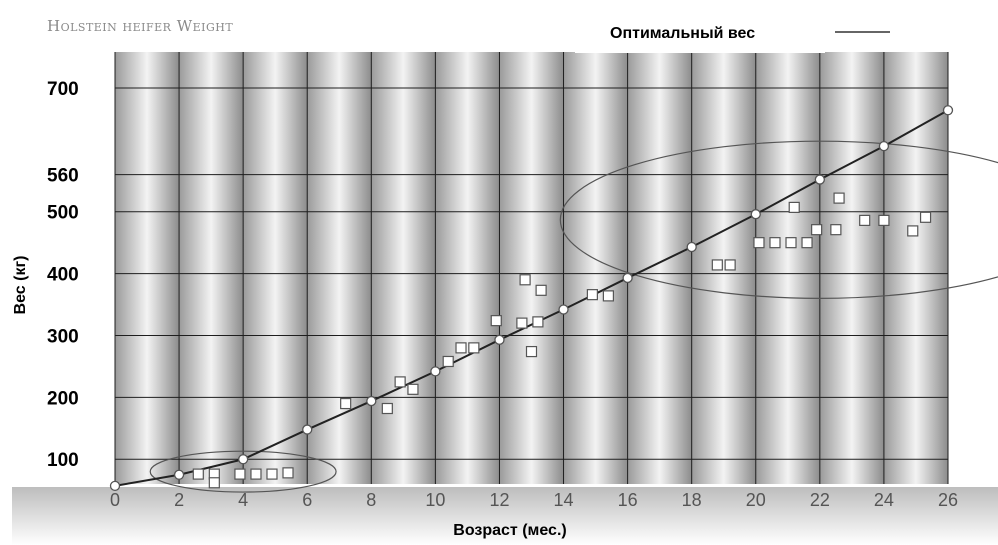 The image size is (998, 545). I want to click on x-tick-label: 20, so click(756, 500).